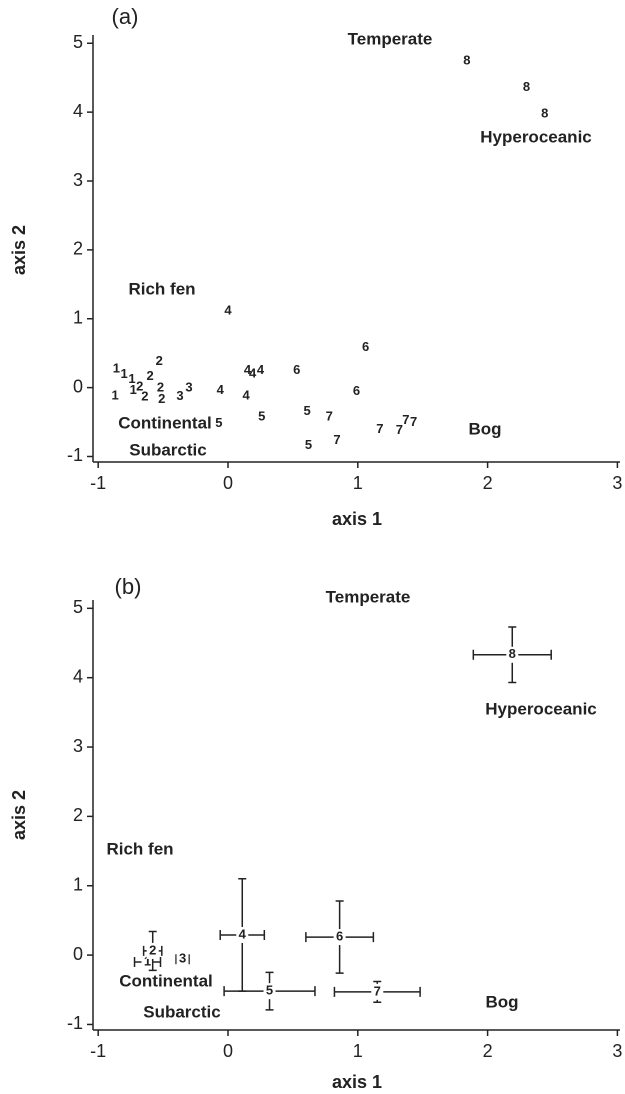  I want to click on centroid: 6, so click(339, 936).